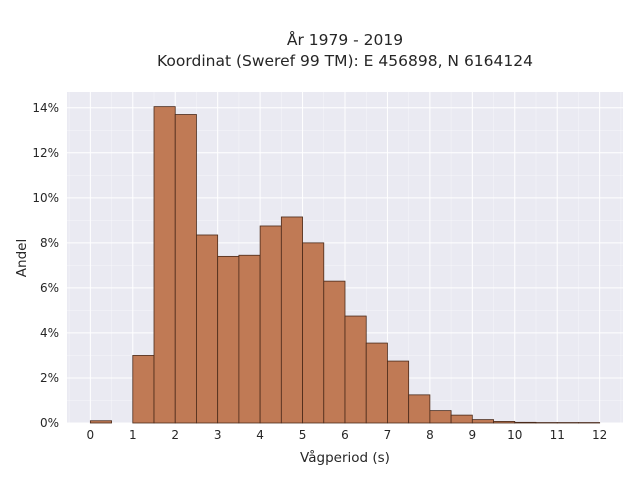 Image resolution: width=640 pixels, height=480 pixels. I want to click on x-tick-label: 1, so click(133, 435).